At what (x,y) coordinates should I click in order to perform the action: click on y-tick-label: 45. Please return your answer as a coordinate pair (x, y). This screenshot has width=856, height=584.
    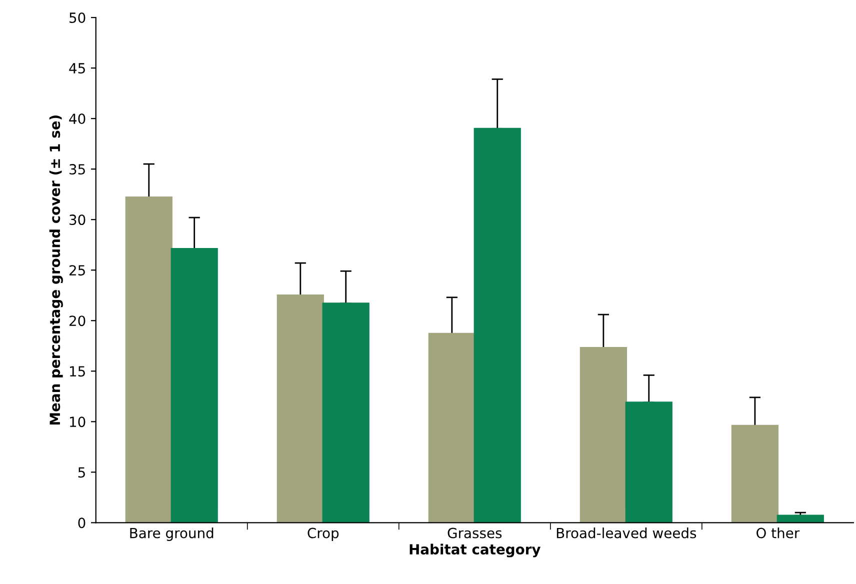
    Looking at the image, I should click on (77, 68).